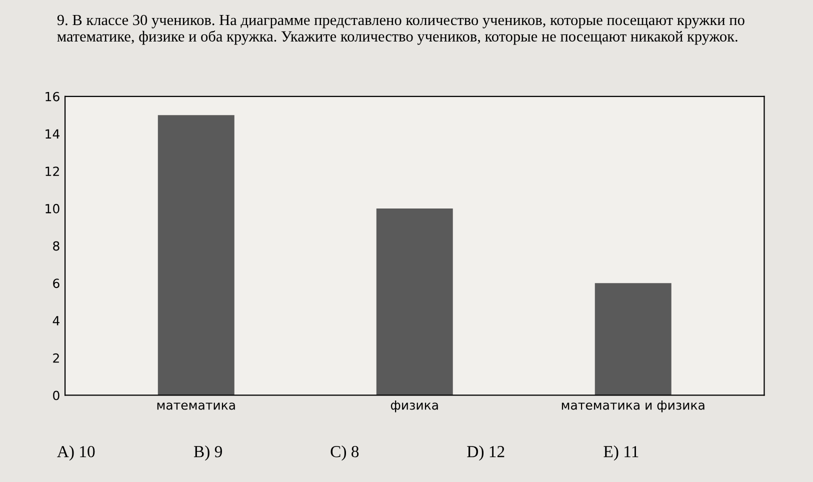  I want to click on text: D) 12, so click(485, 453).